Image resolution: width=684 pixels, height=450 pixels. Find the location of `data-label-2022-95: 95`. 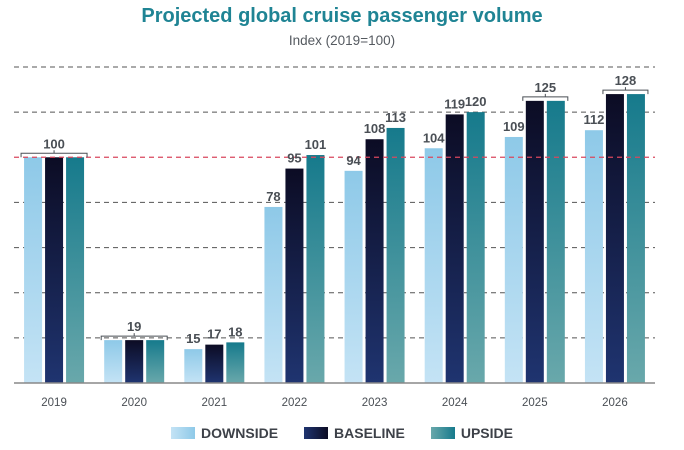

data-label-2022-95: 95 is located at coordinates (294, 158).